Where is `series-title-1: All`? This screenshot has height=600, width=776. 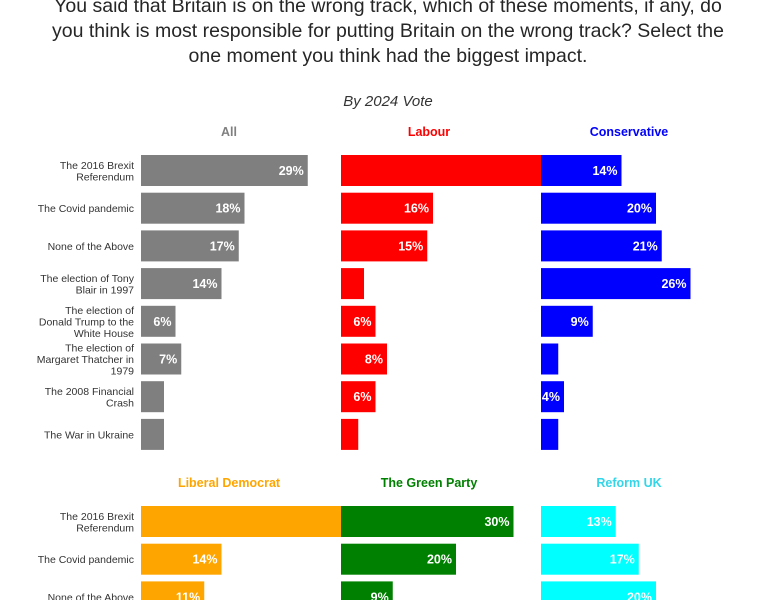 series-title-1: All is located at coordinates (229, 132).